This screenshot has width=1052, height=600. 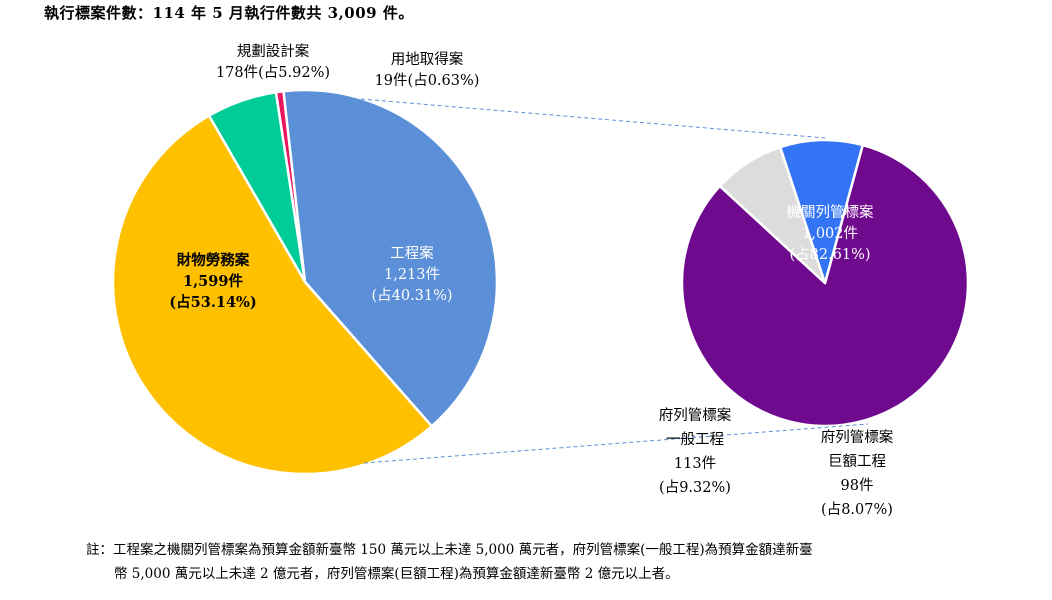 What do you see at coordinates (695, 416) in the screenshot?
I see `label-city-general-name-1: 府列管標案` at bounding box center [695, 416].